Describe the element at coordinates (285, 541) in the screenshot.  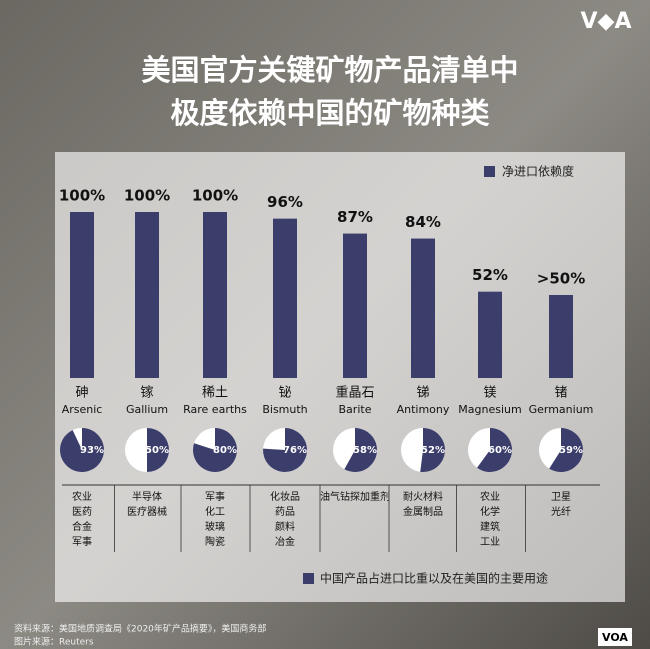
I see `use: 冶金` at that location.